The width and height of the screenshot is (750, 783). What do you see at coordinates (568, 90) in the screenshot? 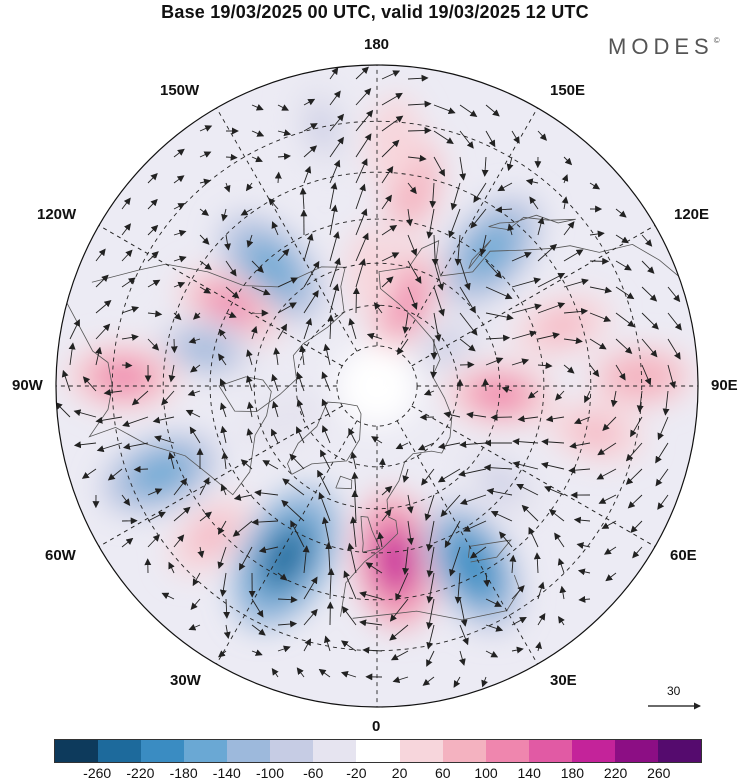
I see `label-lon-150e: 150E` at bounding box center [568, 90].